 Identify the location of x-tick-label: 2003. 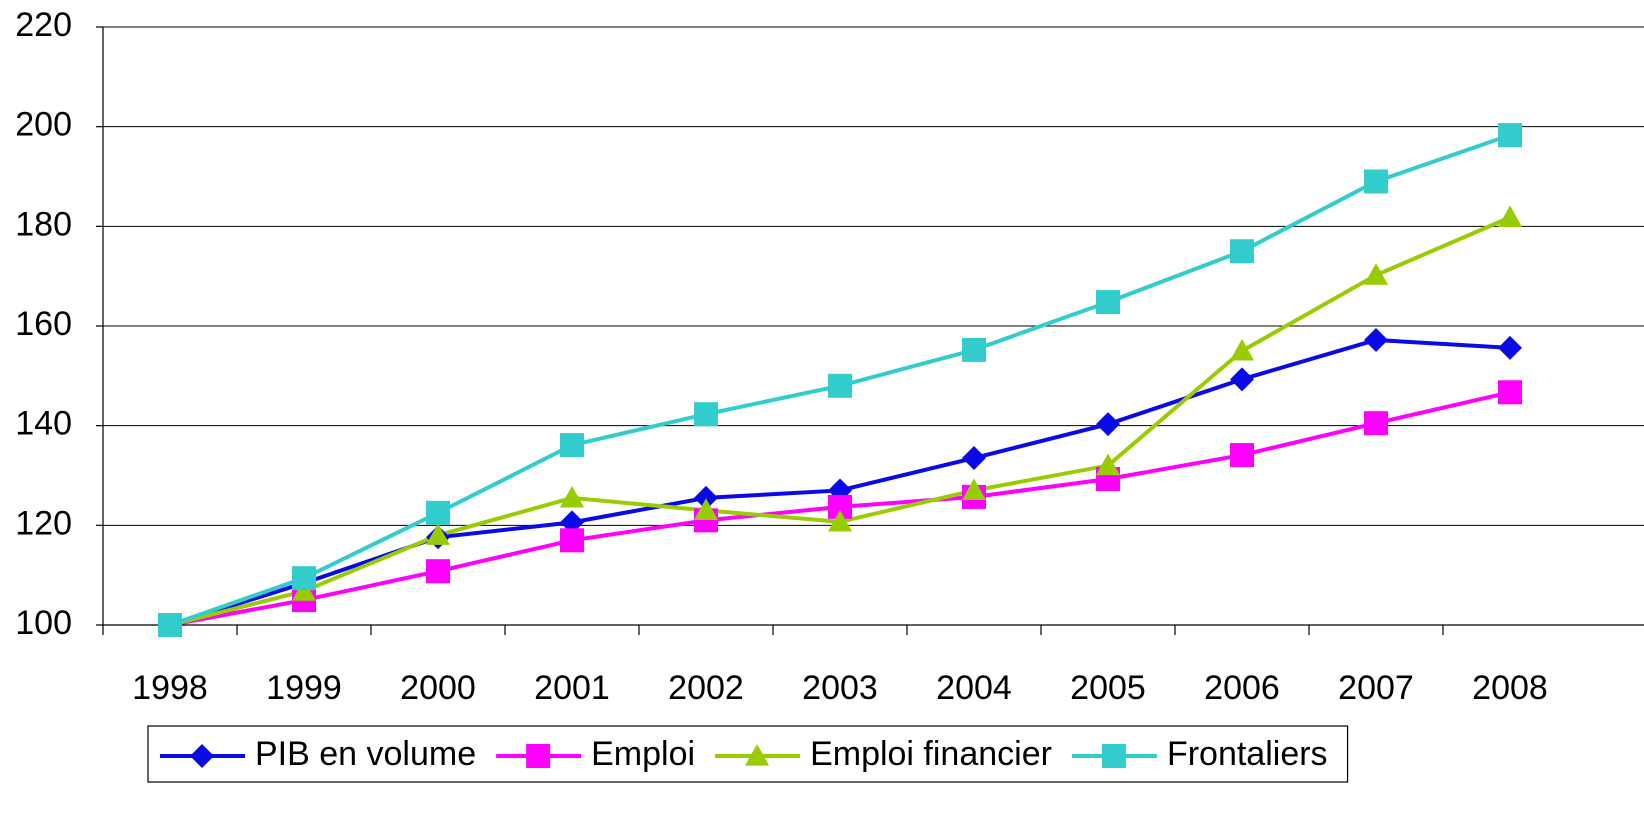
(840, 688).